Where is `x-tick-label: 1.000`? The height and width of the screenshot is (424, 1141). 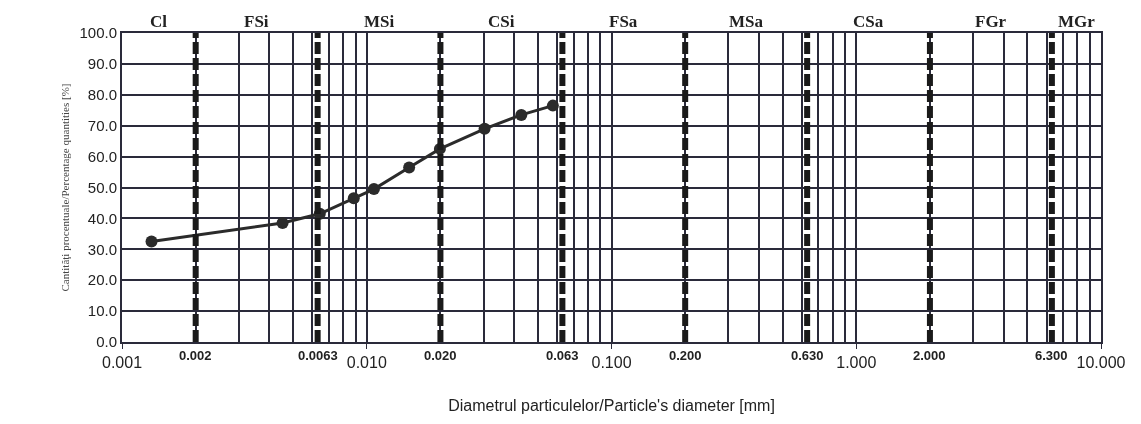 x-tick-label: 1.000 is located at coordinates (856, 363).